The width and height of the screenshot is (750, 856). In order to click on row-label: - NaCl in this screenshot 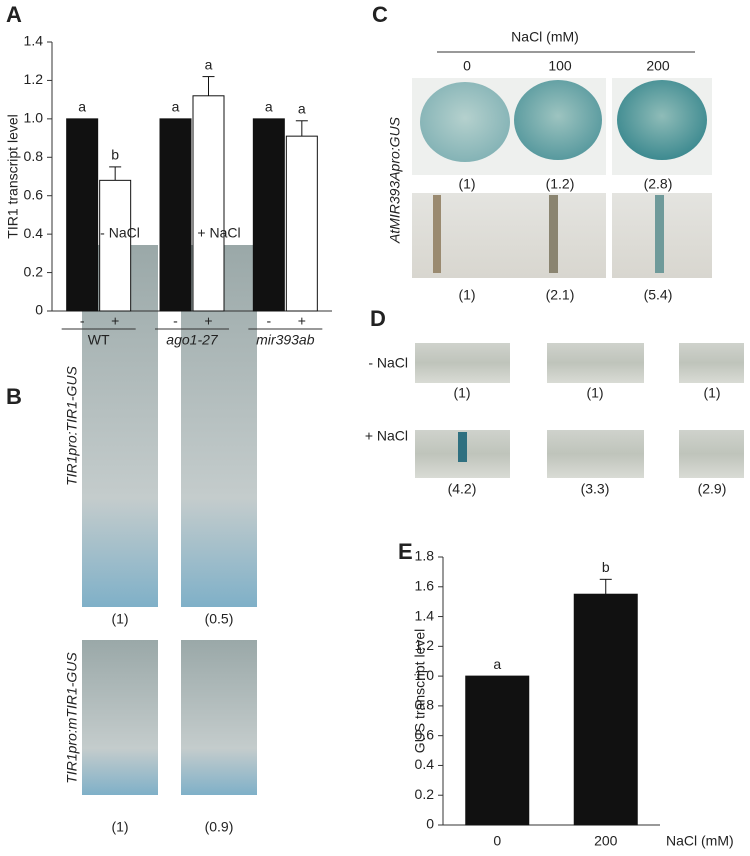, I will do `click(388, 363)`.